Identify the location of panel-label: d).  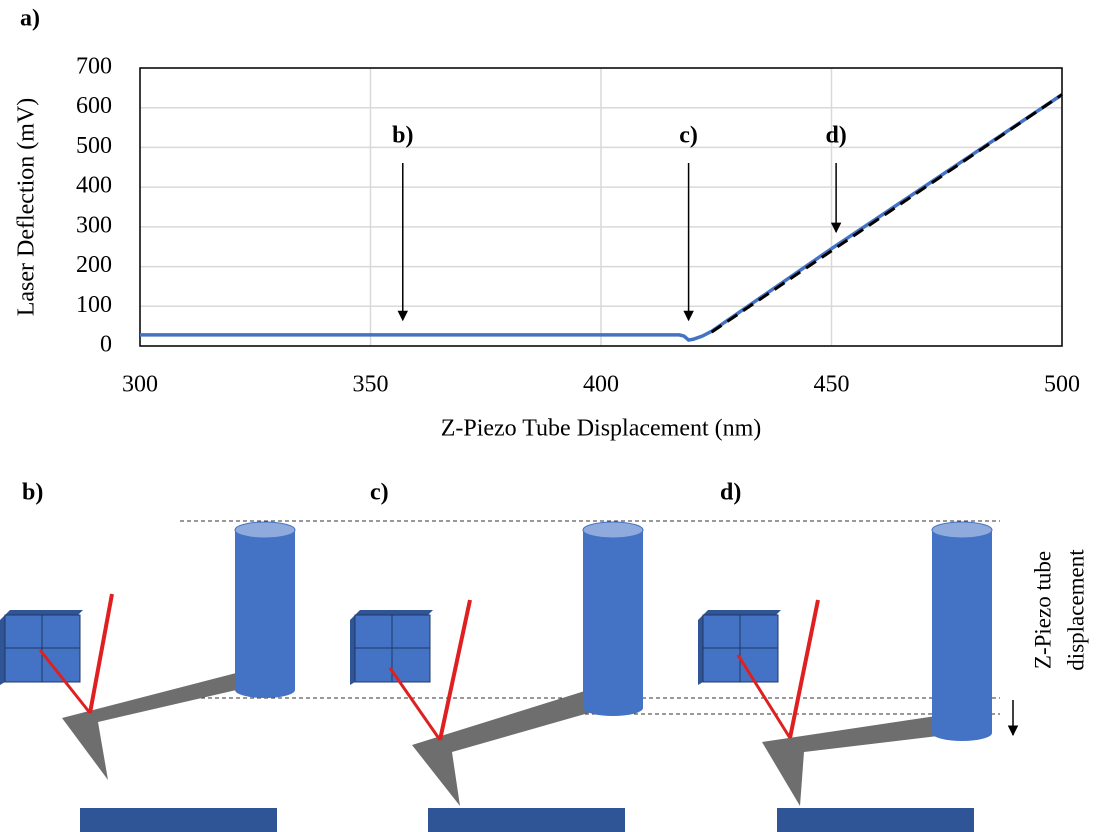
(730, 493).